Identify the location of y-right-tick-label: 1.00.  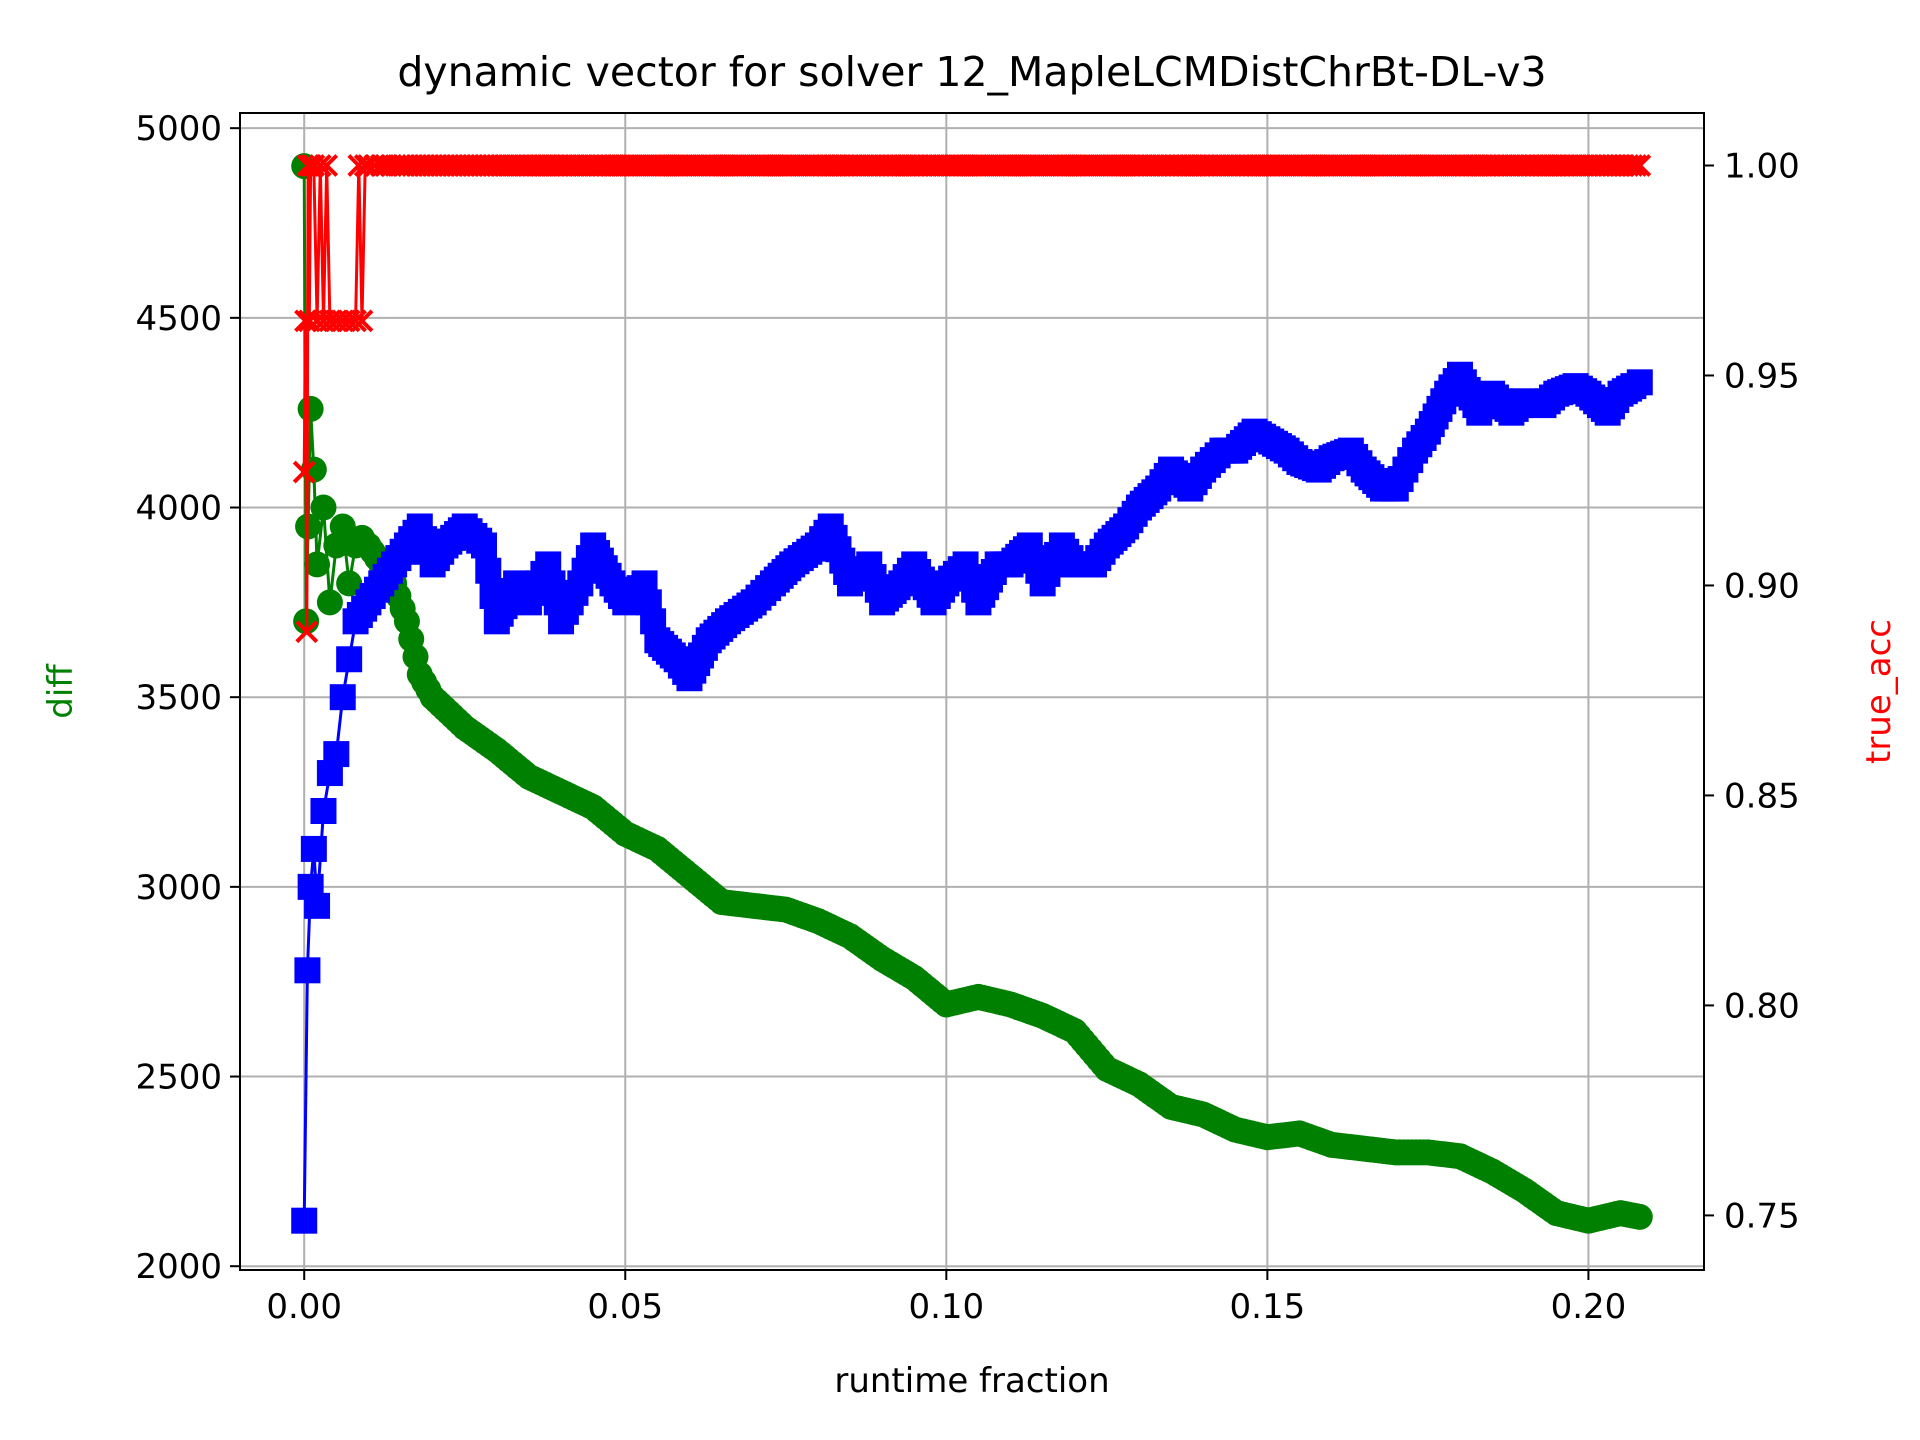
(1762, 166).